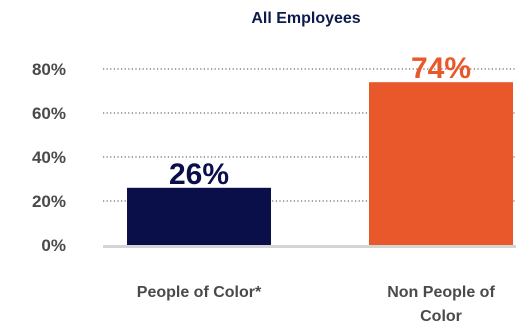 The image size is (524, 327). Describe the element at coordinates (53, 245) in the screenshot. I see `y-tick-label: 0%` at that location.